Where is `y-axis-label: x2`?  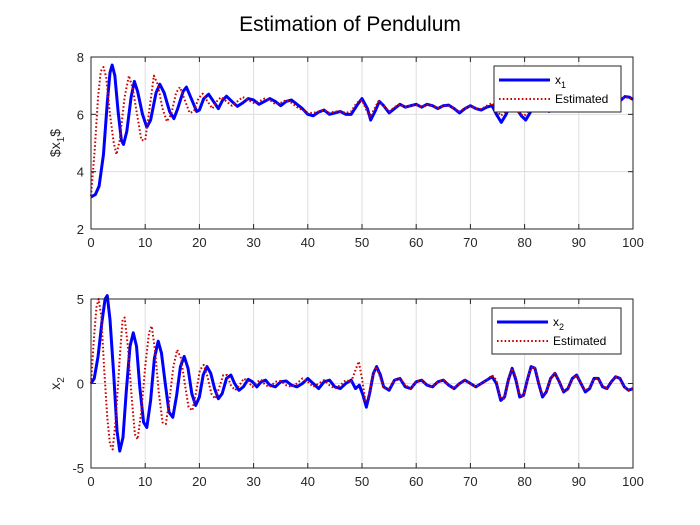
y-axis-label: x2 is located at coordinates (57, 383).